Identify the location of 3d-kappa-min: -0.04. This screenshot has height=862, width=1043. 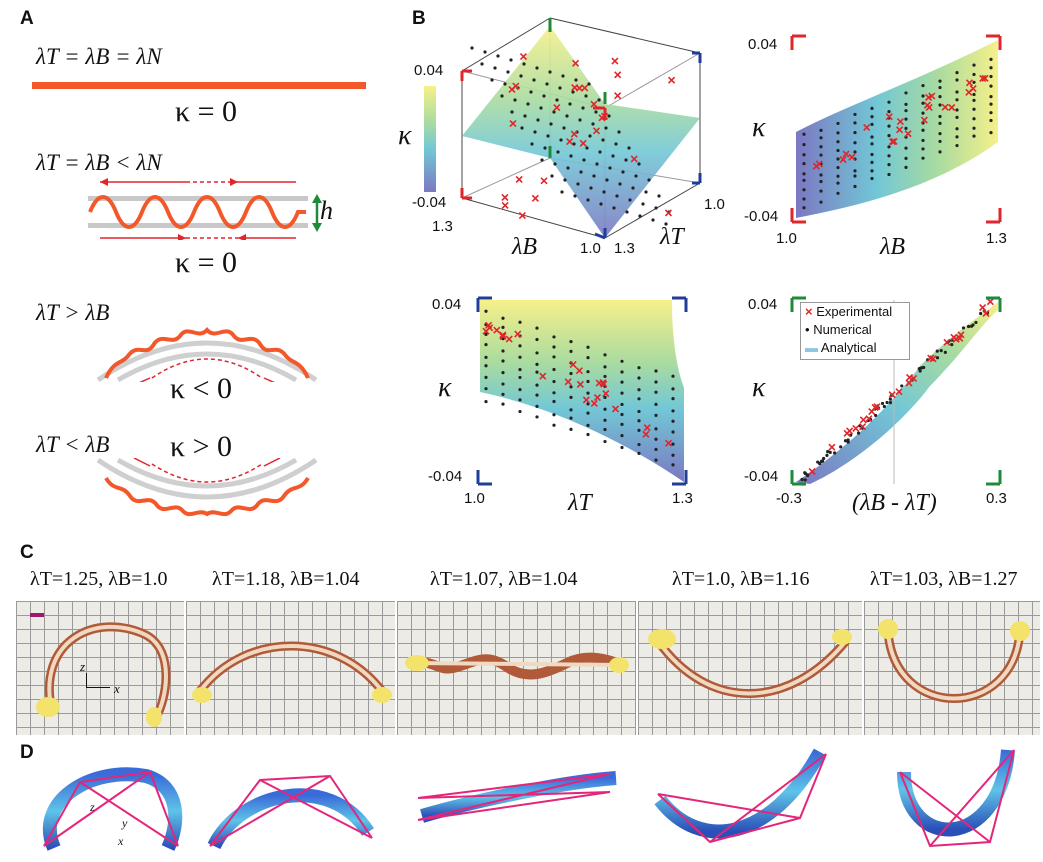
(429, 202).